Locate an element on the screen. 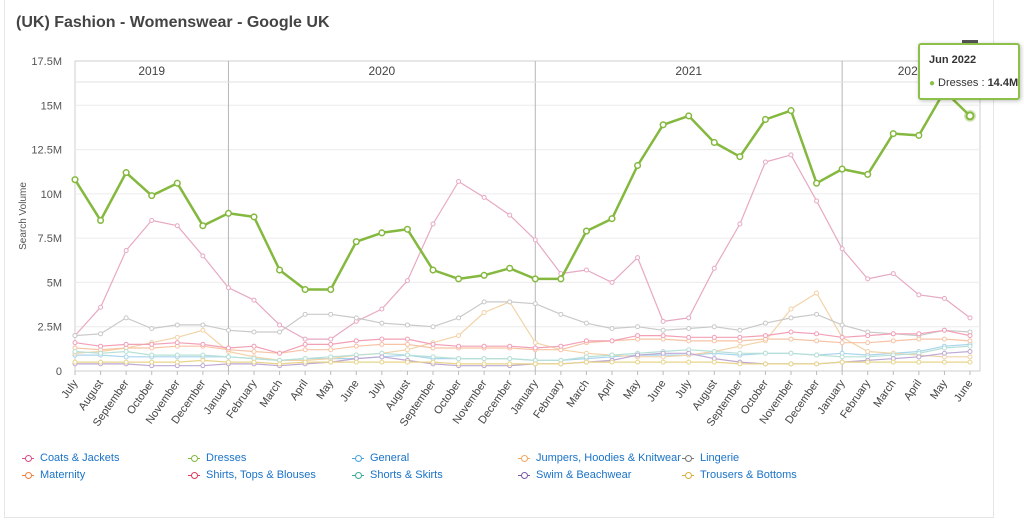  legend-item: Maternity is located at coordinates (53, 475).